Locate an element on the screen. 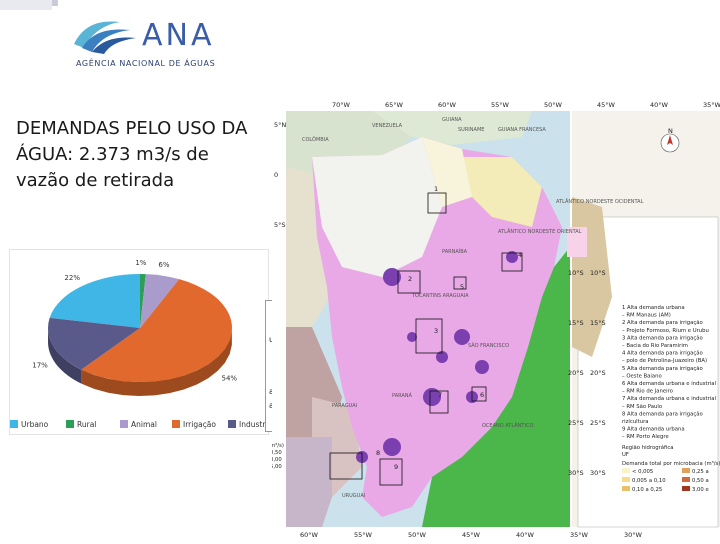 The image size is (720, 544). corner-decoration is located at coordinates (26, 5).